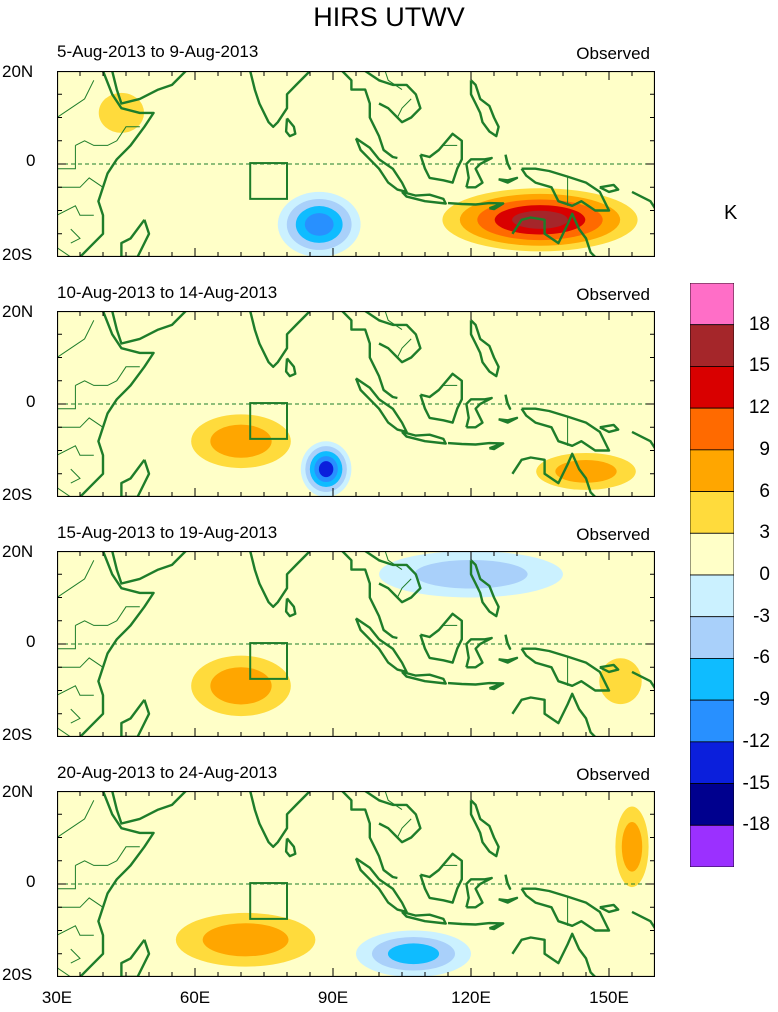  What do you see at coordinates (764, 574) in the screenshot?
I see `colorbar-tick-label: 0` at bounding box center [764, 574].